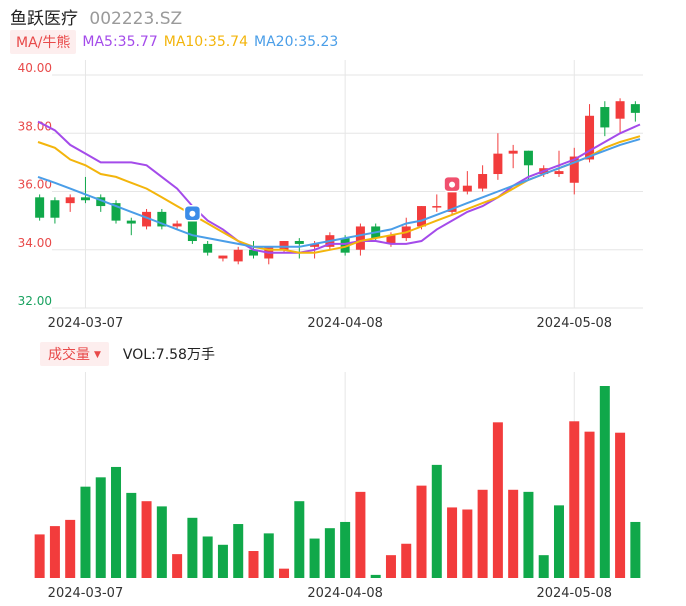  Describe the element at coordinates (136, 19) in the screenshot. I see `stock-code: 002223.SZ` at that location.